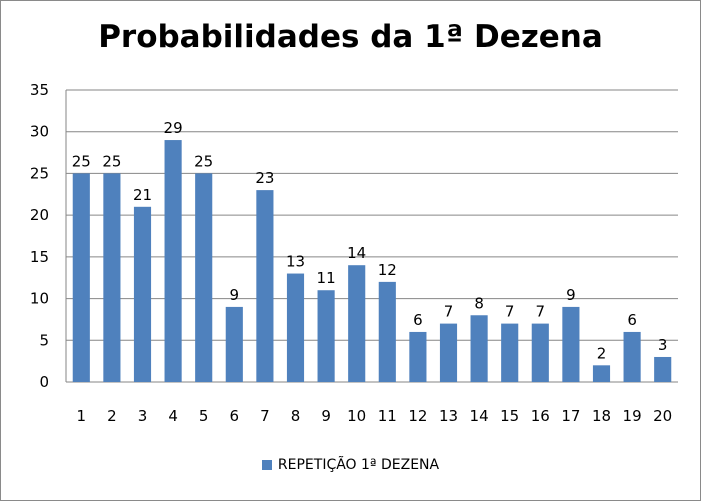 The height and width of the screenshot is (501, 701). I want to click on data-label: 13, so click(295, 262).